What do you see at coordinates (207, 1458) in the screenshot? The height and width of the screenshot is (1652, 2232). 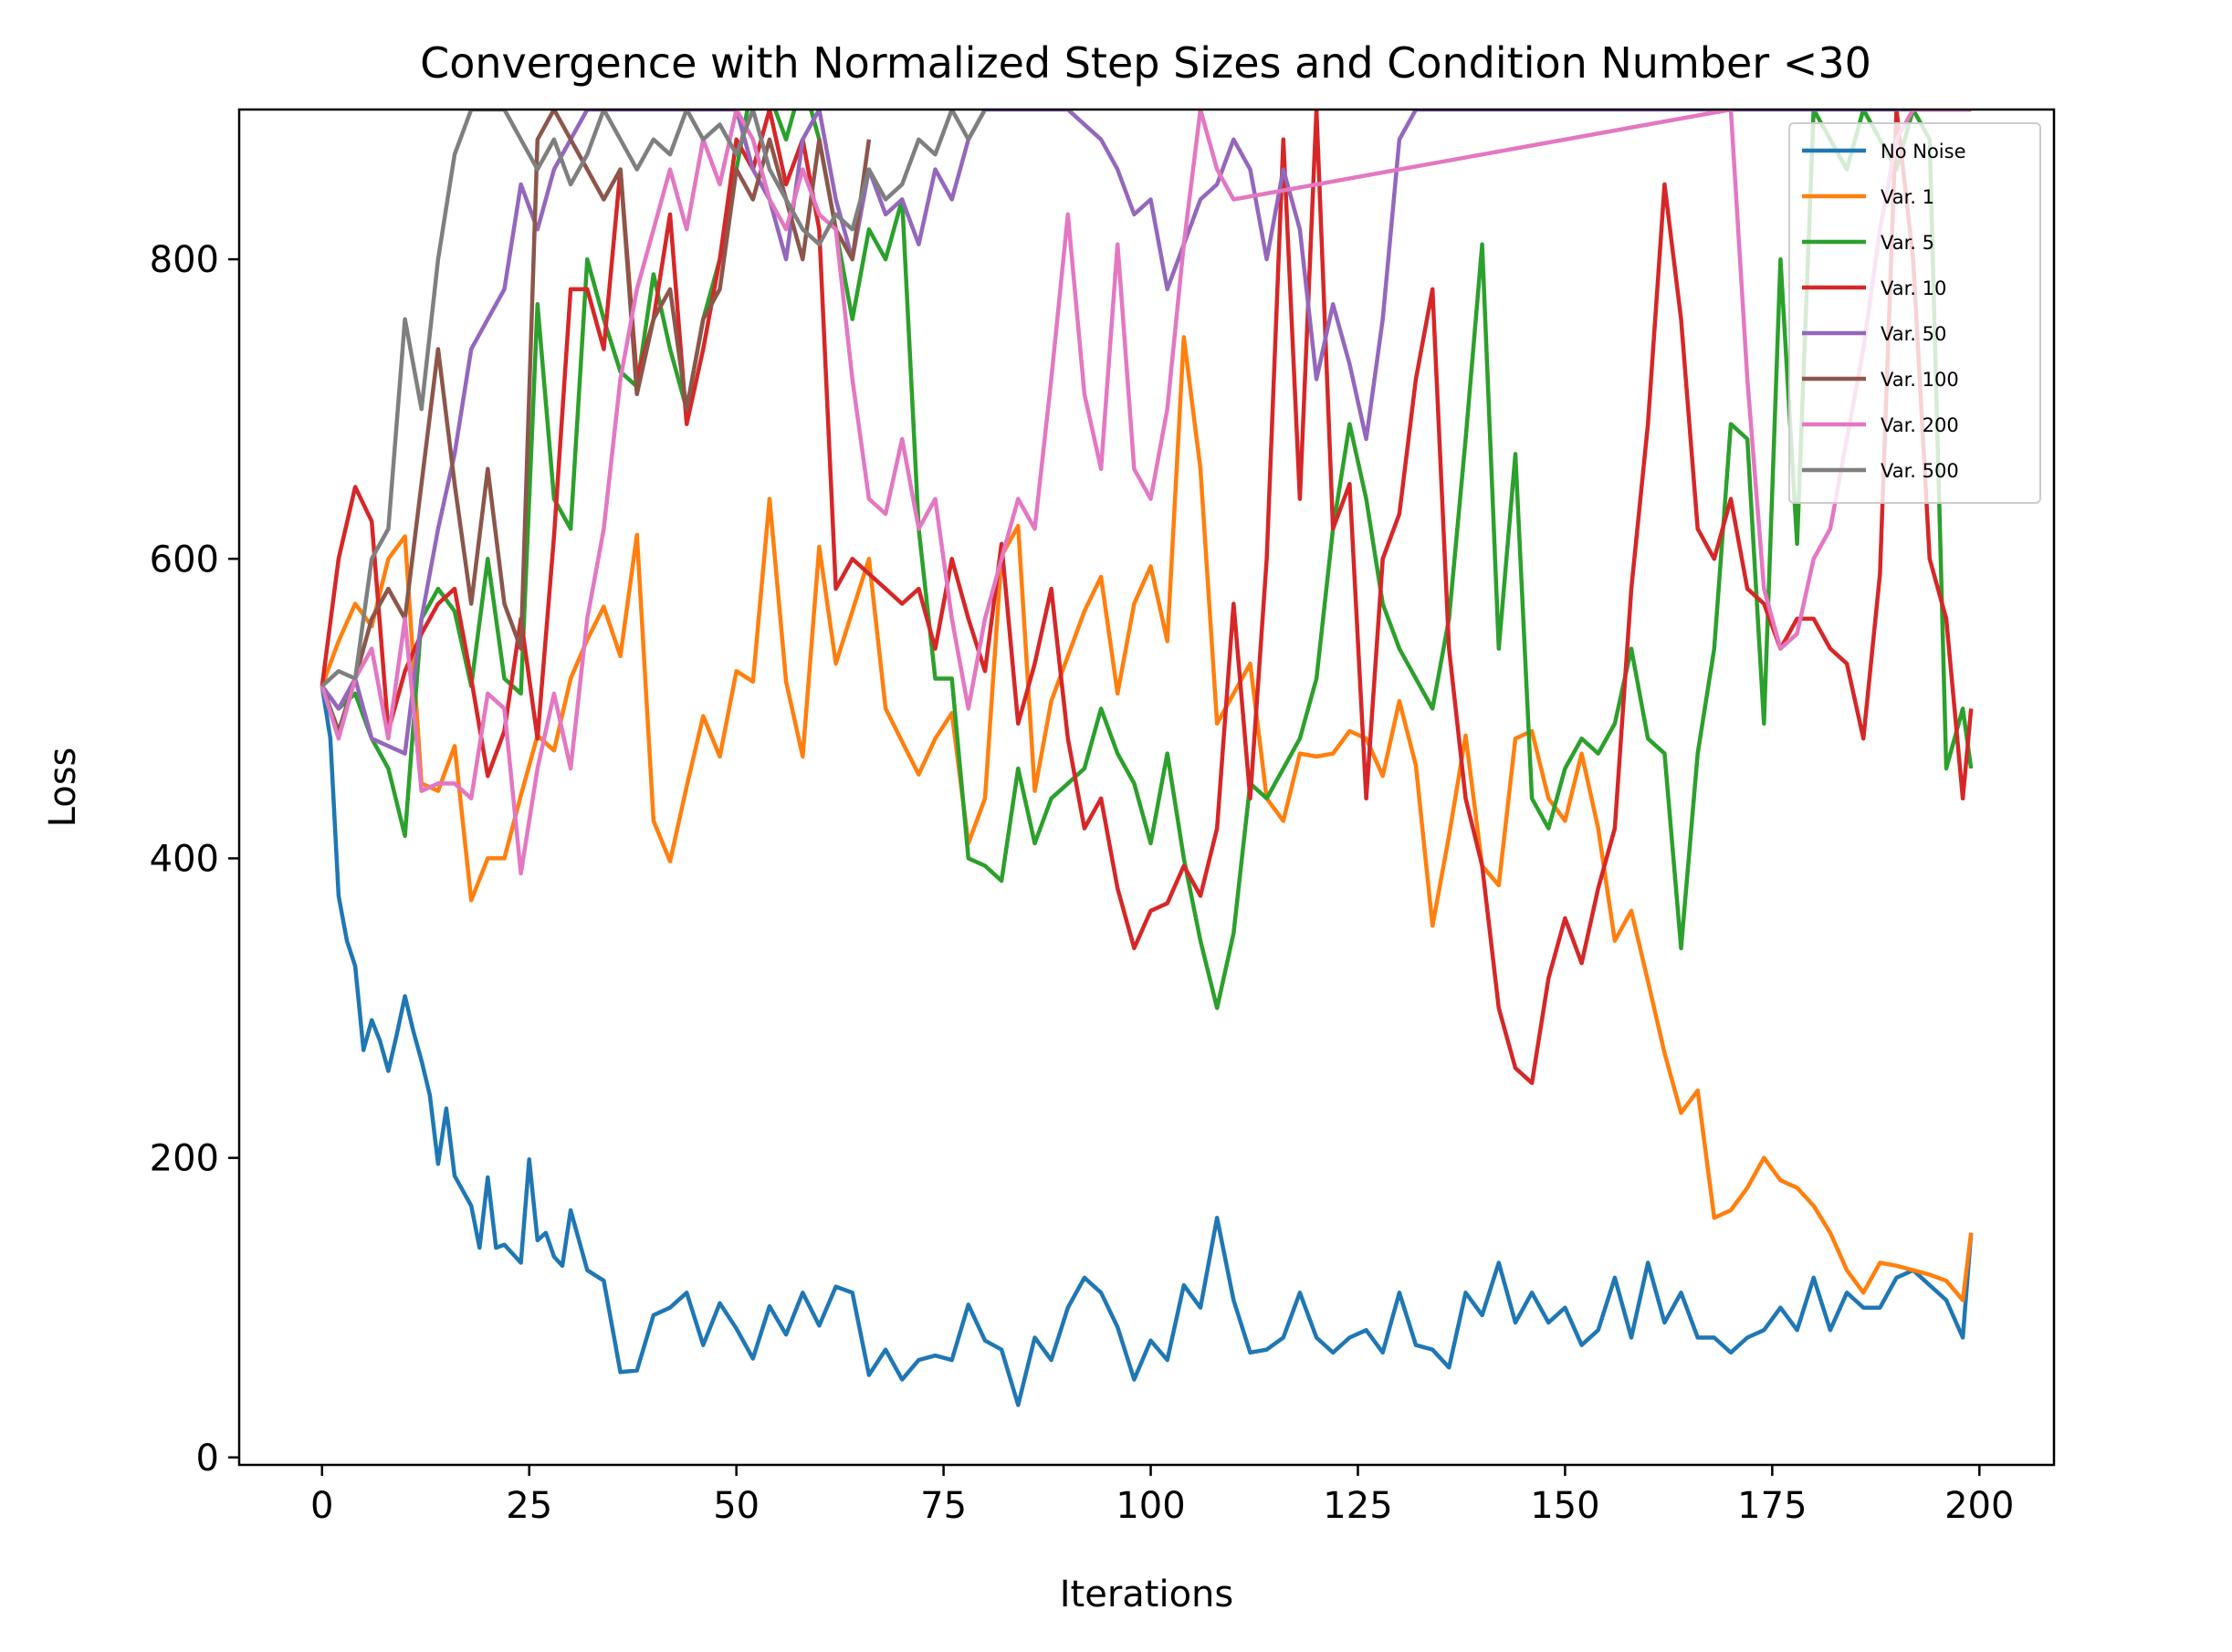 I see `y-tick-label: 0` at bounding box center [207, 1458].